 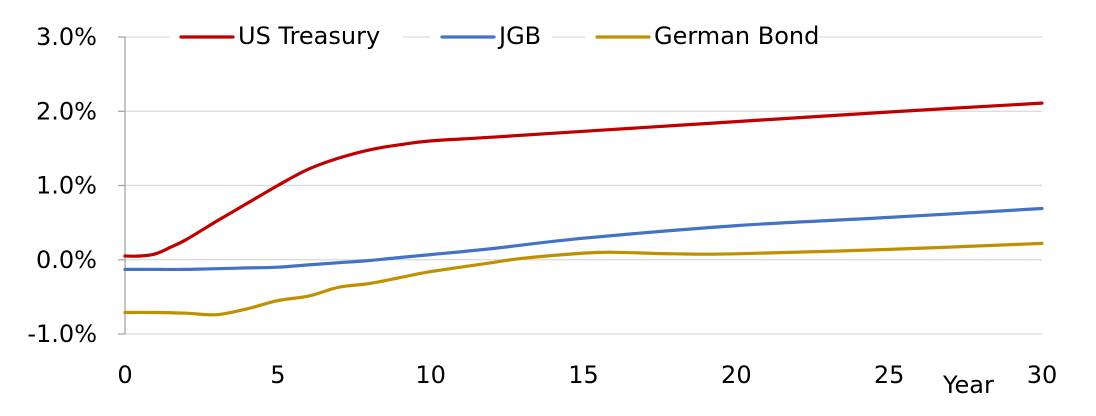 I want to click on x-tick-label: 10, so click(x=430, y=375).